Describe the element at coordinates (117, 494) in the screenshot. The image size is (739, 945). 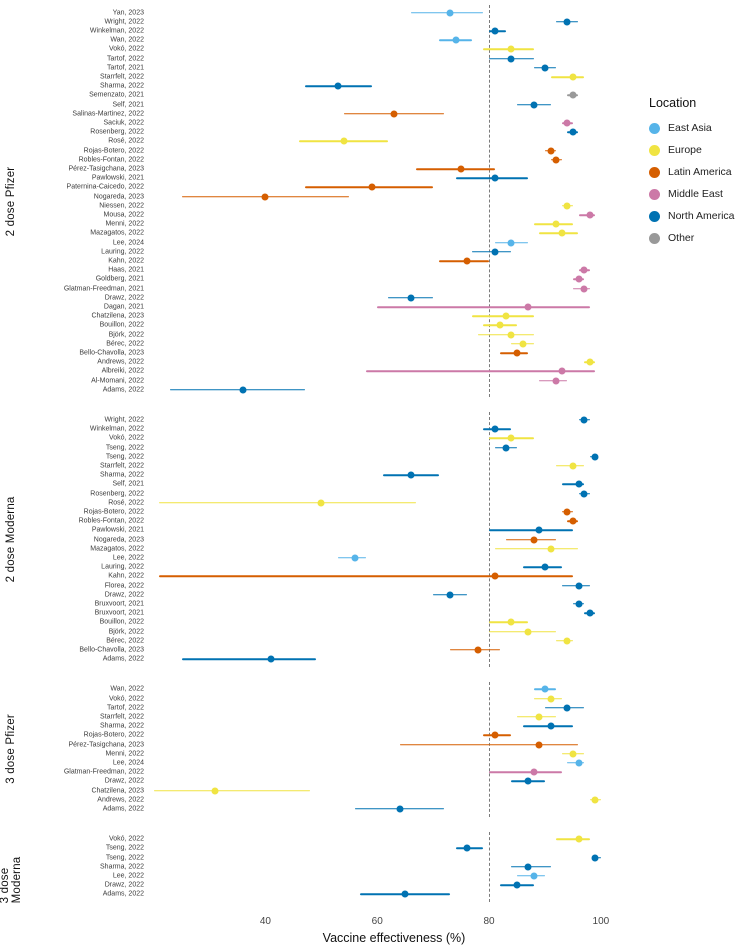
I see `study-label: Rosenberg, 2022` at that location.